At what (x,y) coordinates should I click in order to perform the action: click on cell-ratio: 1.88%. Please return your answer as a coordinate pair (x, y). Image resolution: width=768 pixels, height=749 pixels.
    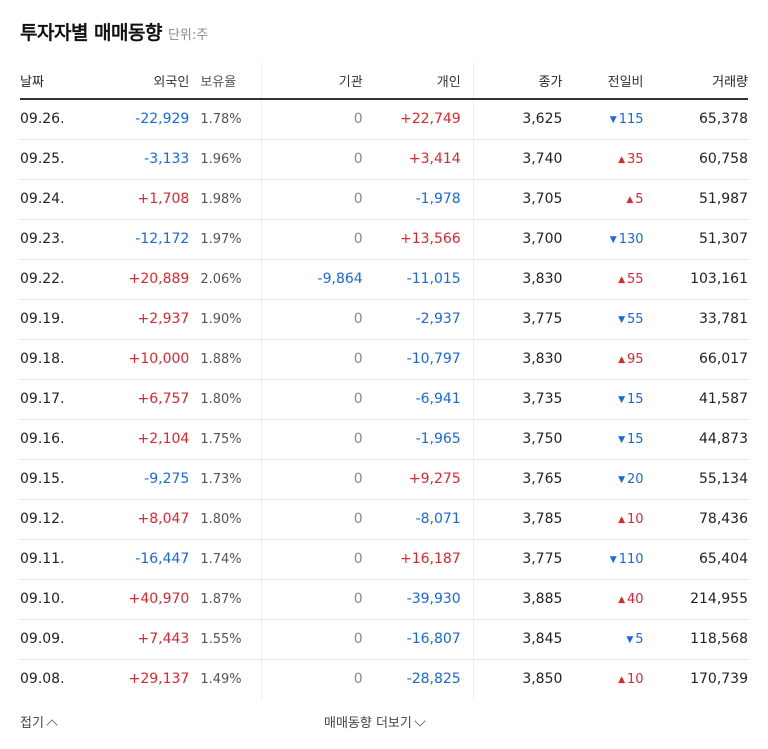
    Looking at the image, I should click on (225, 359).